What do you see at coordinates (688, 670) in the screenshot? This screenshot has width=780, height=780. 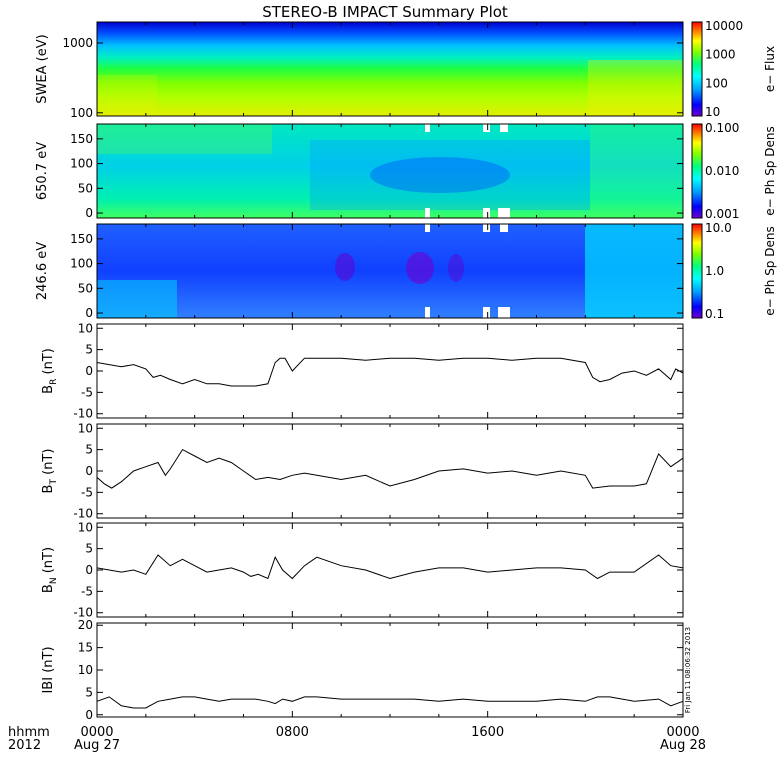 I see `creation-stamp: Fri Jan 11 08:06:32 2013` at bounding box center [688, 670].